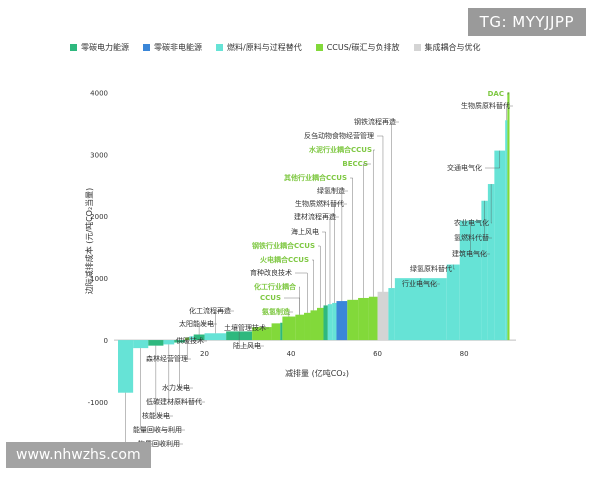 The height and width of the screenshot is (480, 600). I want to click on y-tick-label: 1000, so click(99, 279).